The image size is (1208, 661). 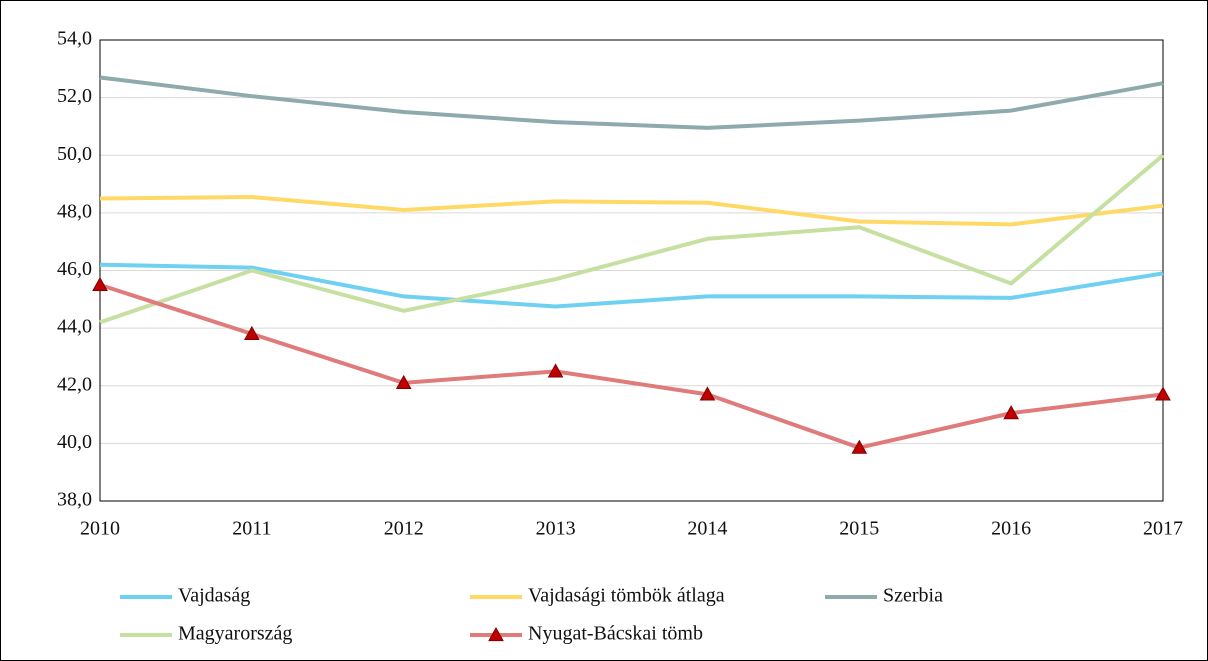 What do you see at coordinates (74, 154) in the screenshot?
I see `y-tick-label: 50,0` at bounding box center [74, 154].